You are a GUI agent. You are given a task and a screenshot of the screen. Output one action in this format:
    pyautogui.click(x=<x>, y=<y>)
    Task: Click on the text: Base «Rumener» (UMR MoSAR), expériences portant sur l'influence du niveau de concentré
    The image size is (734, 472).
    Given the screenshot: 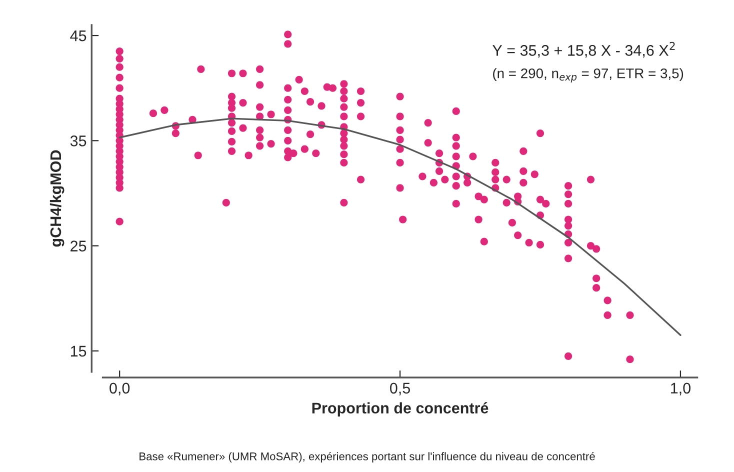 What is the action you would take?
    pyautogui.click(x=367, y=457)
    